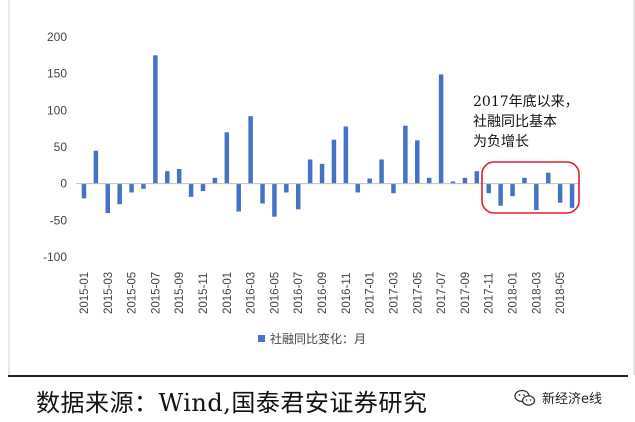 The image size is (635, 422). Describe the element at coordinates (133, 293) in the screenshot. I see `x-tick-label: 2015-05` at that location.